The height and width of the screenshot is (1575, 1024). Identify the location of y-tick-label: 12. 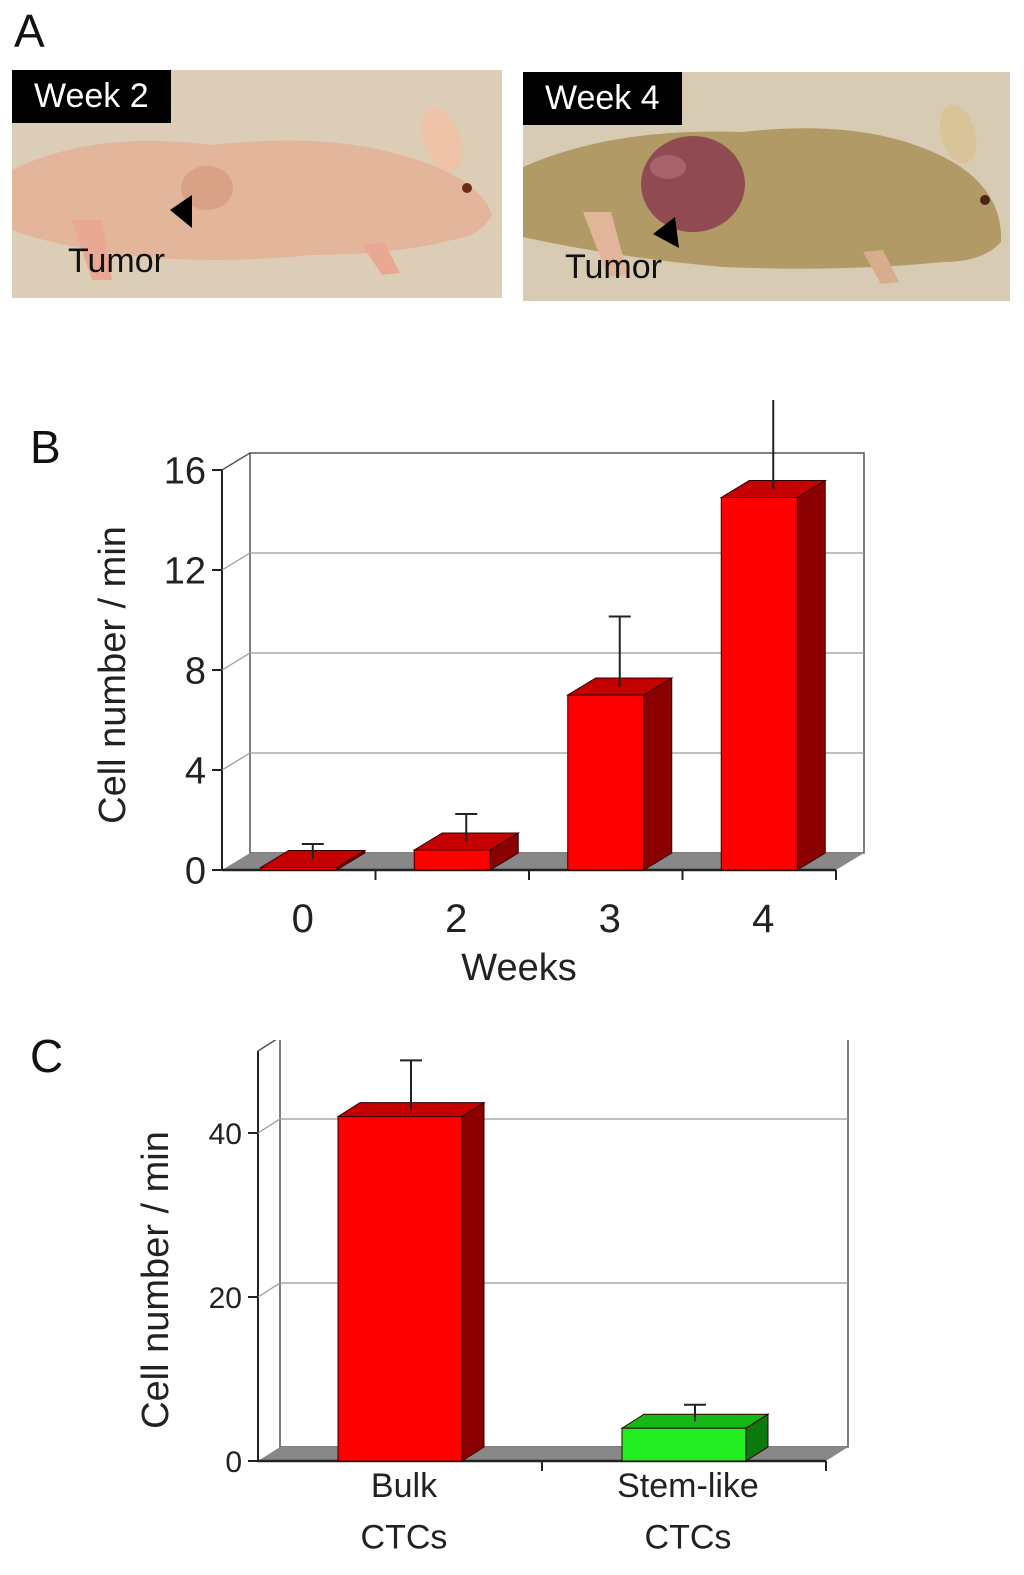
(185, 572).